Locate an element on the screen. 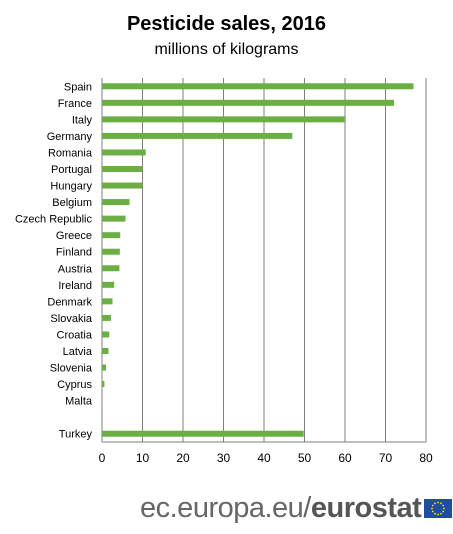 The width and height of the screenshot is (453, 534). chart-title: Pesticide sales, 2016 is located at coordinates (226, 24).